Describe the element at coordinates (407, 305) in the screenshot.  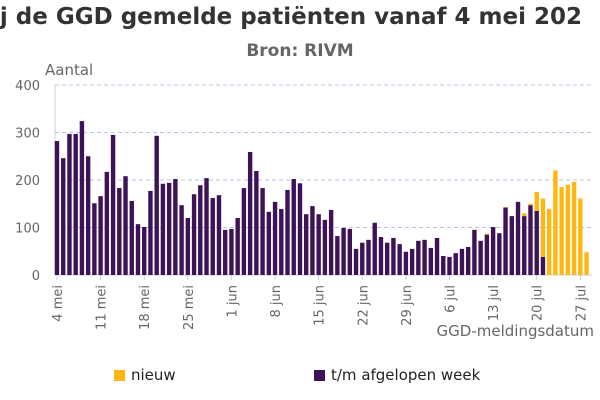
I see `x-tick-label: 29 jun` at that location.